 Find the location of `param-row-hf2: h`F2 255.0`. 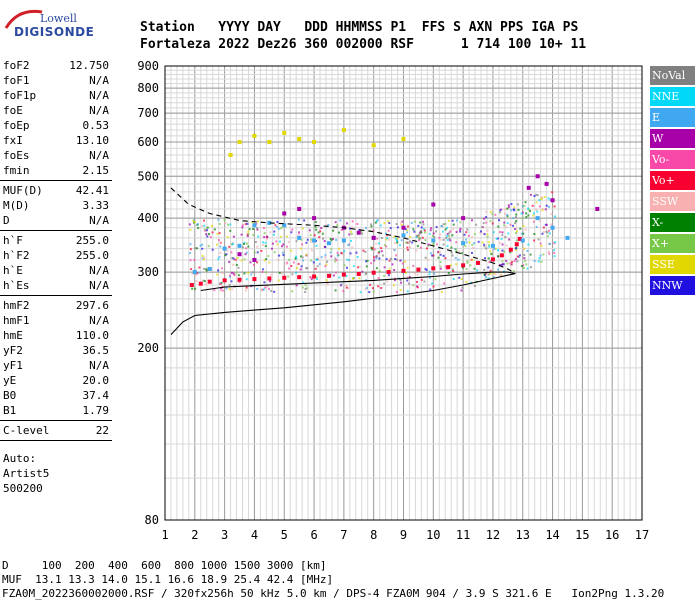

param-row-hf2: h`F2 255.0 is located at coordinates (56, 255).